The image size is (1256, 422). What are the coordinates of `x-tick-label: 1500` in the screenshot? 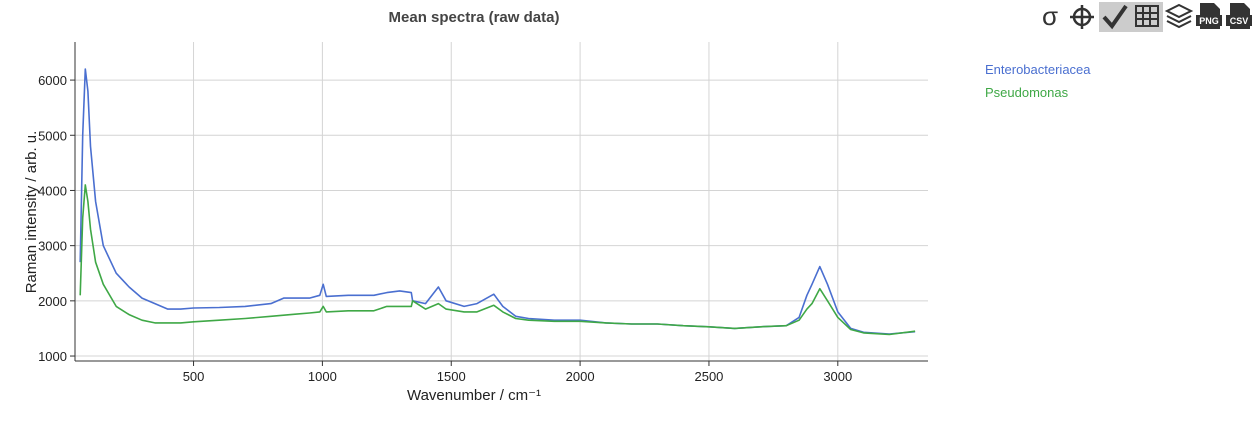 It's located at (451, 376).